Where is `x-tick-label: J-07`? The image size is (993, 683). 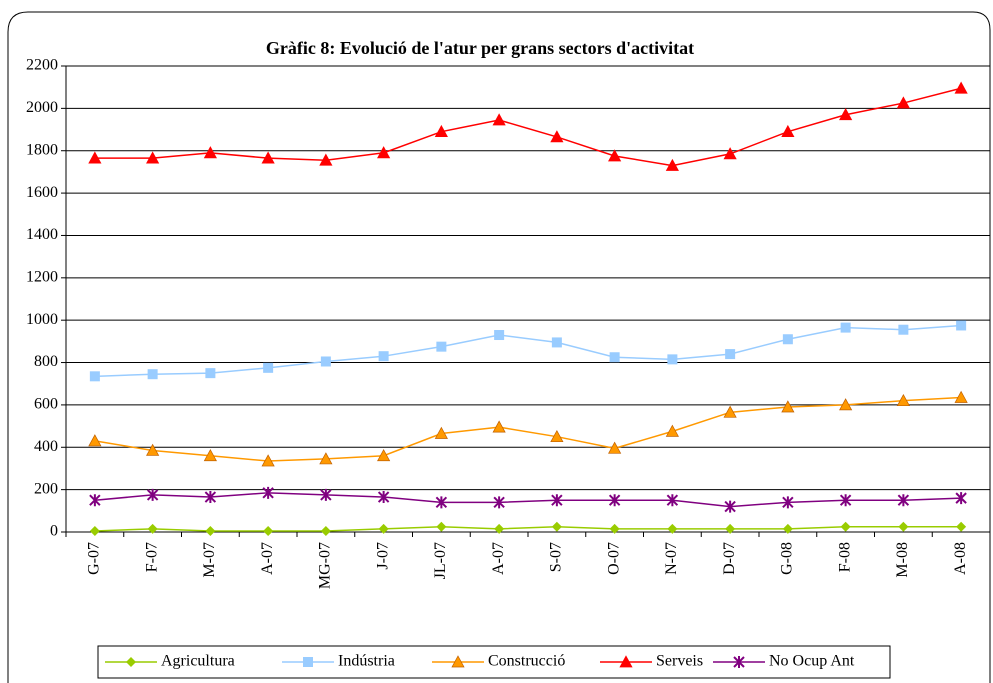 x-tick-label: J-07 is located at coordinates (382, 556).